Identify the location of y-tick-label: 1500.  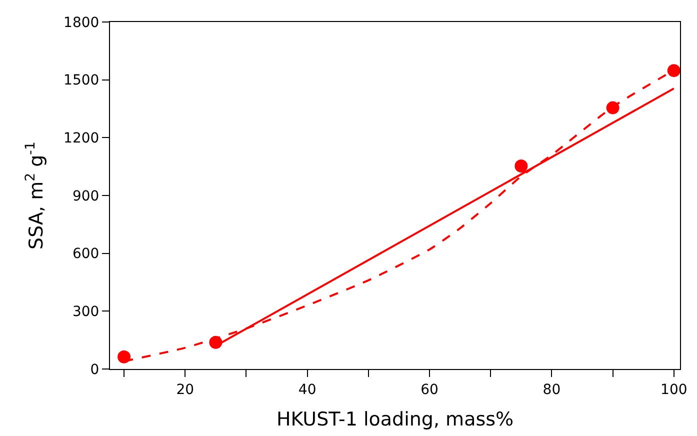
(82, 80).